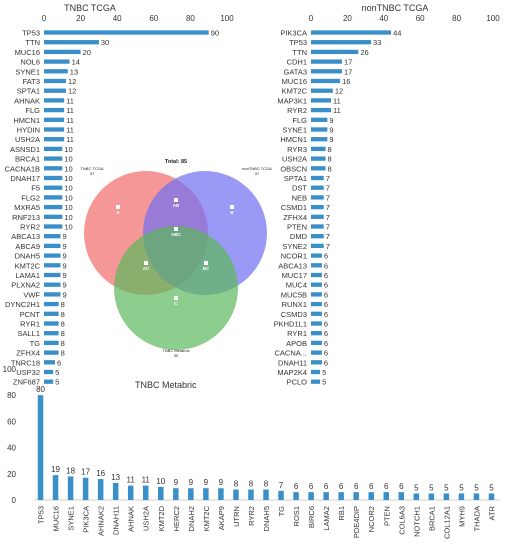 The height and width of the screenshot is (550, 507). Describe the element at coordinates (74, 71) in the screenshot. I see `data-label: 13` at that location.